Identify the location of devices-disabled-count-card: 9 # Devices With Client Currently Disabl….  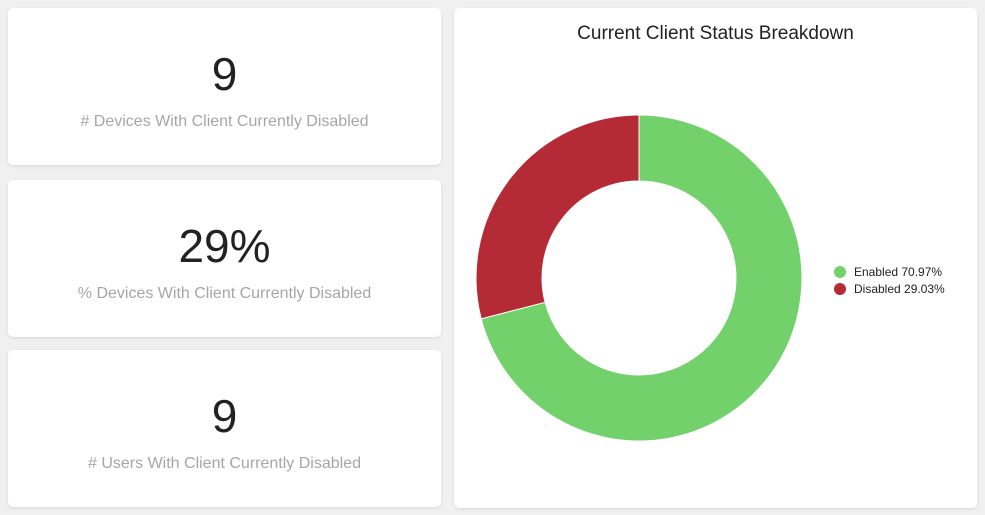
(224, 86).